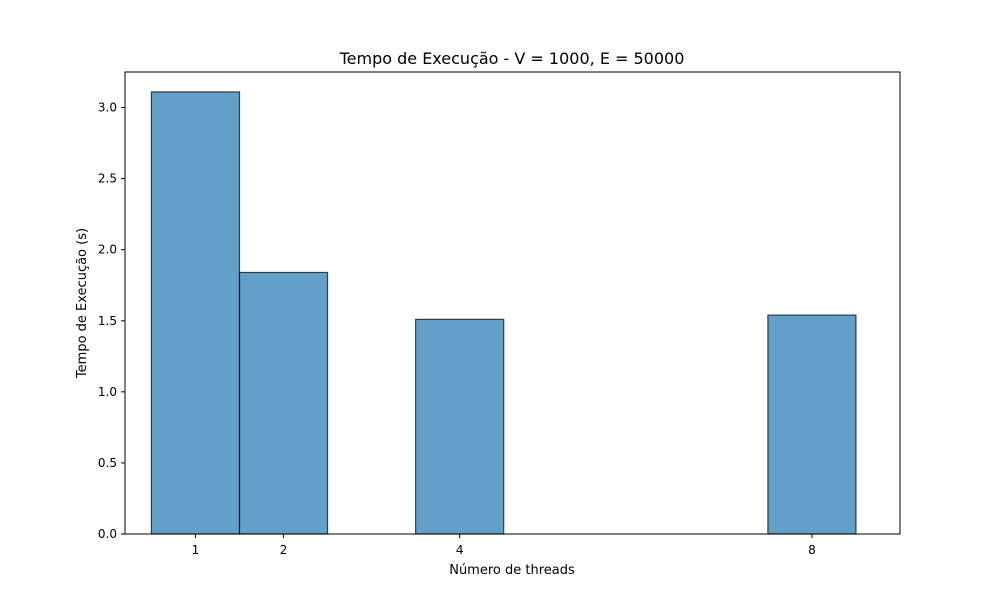 The width and height of the screenshot is (1000, 600). Describe the element at coordinates (107, 463) in the screenshot. I see `y-tick-label: 0.5` at that location.